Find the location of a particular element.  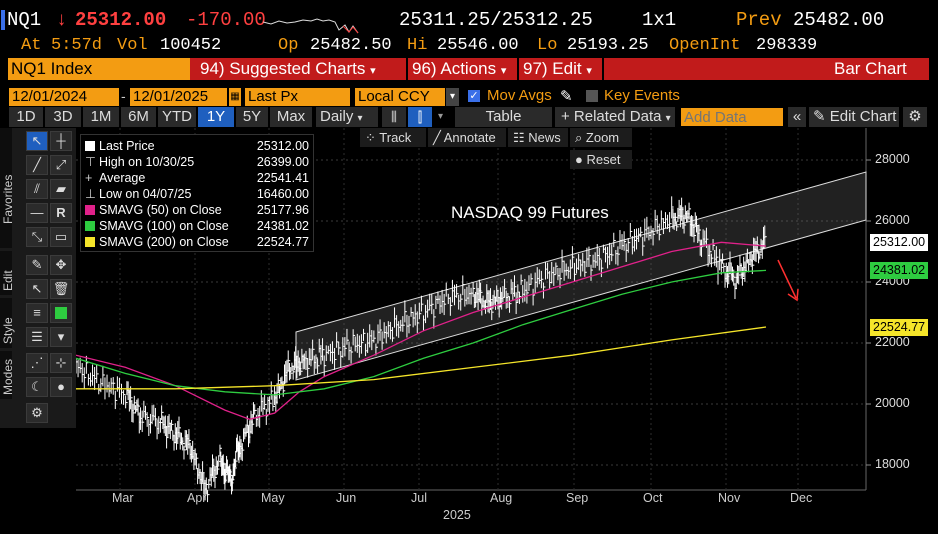

edit-chart-label: Edit Chart is located at coordinates (863, 116).